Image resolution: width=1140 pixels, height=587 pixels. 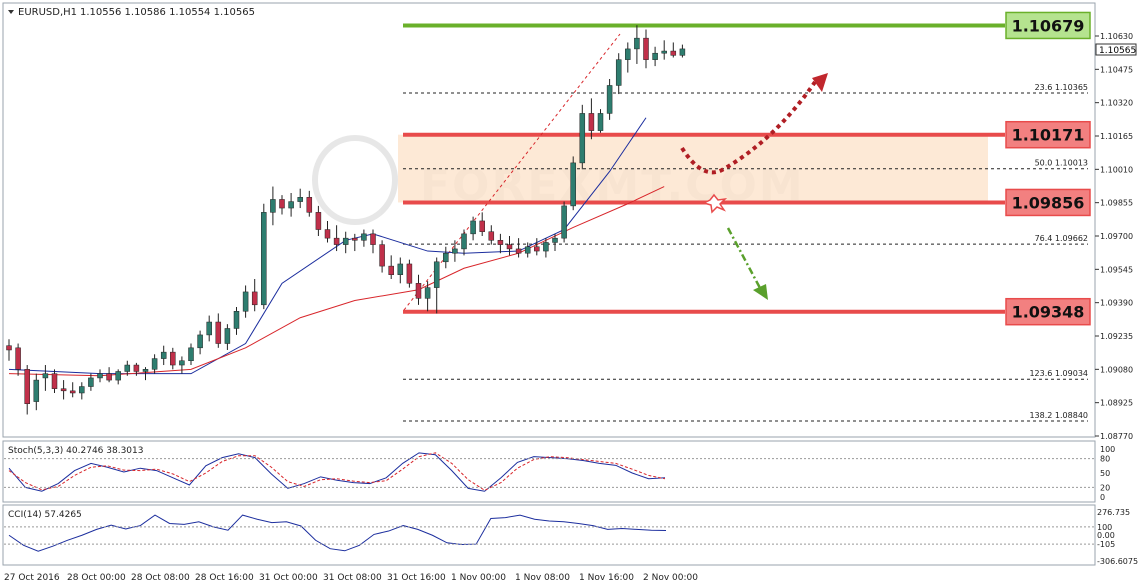 I want to click on price-tick-label: 1.09235, so click(x=1116, y=336).